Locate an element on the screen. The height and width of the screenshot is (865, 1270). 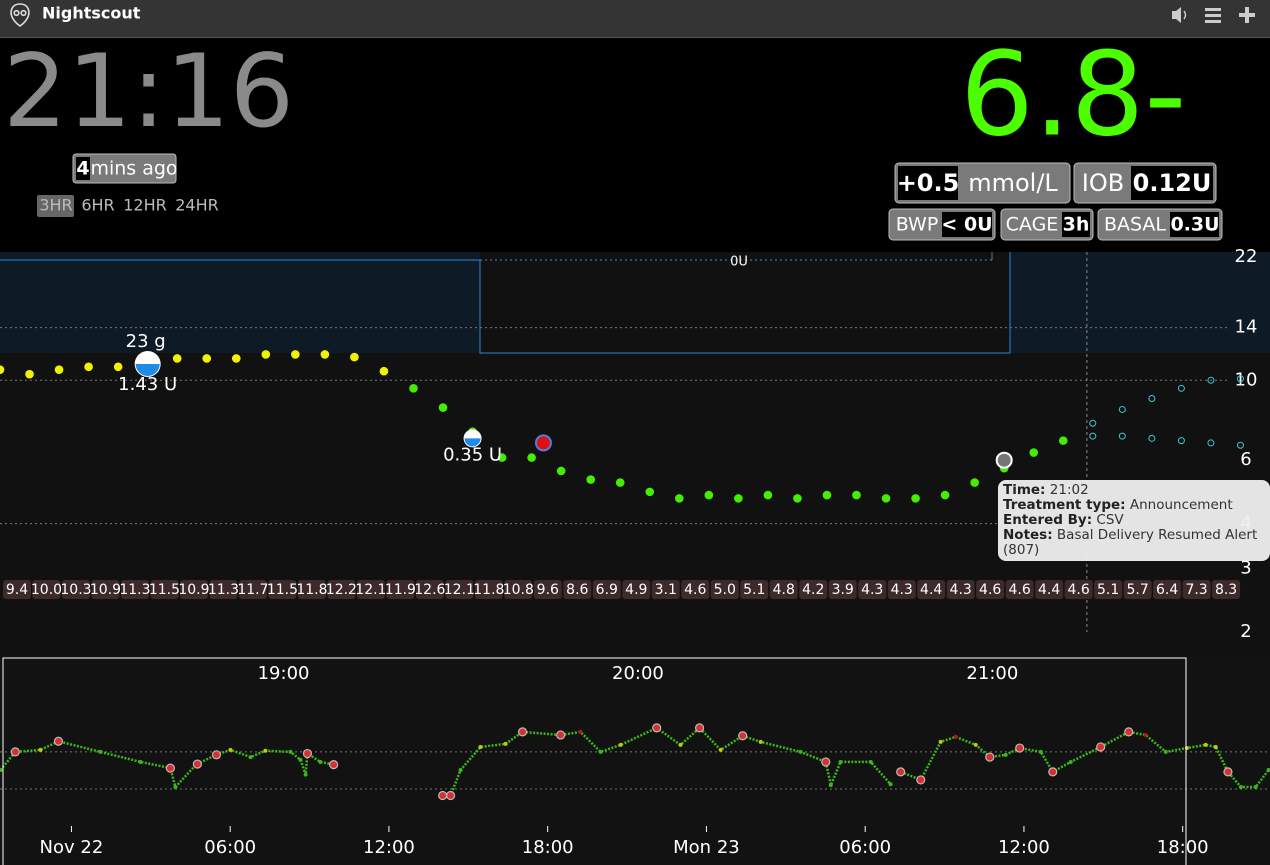
value-label: 5.1 is located at coordinates (754, 590).